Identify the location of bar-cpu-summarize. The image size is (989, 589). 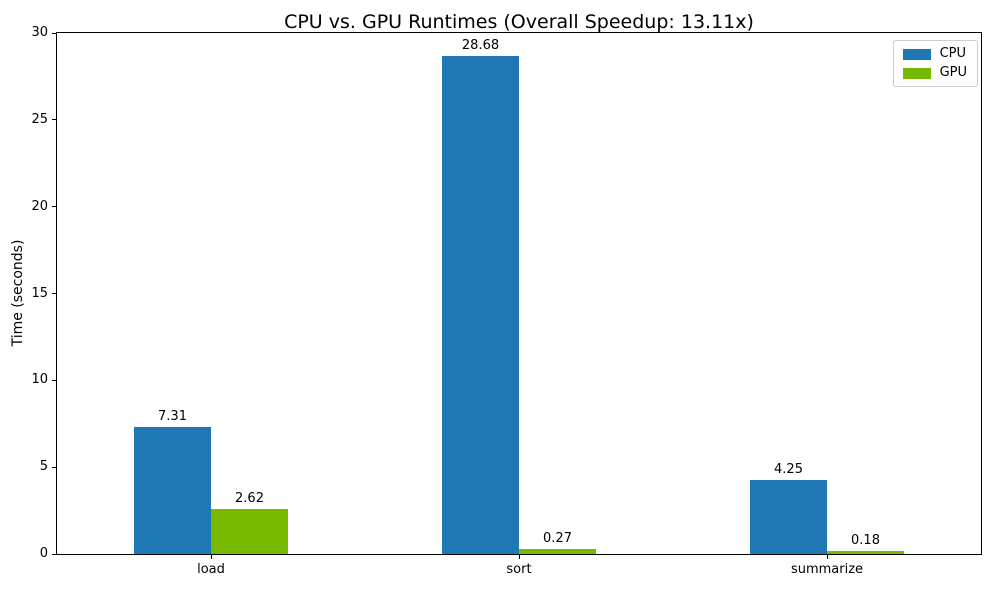
(788, 517).